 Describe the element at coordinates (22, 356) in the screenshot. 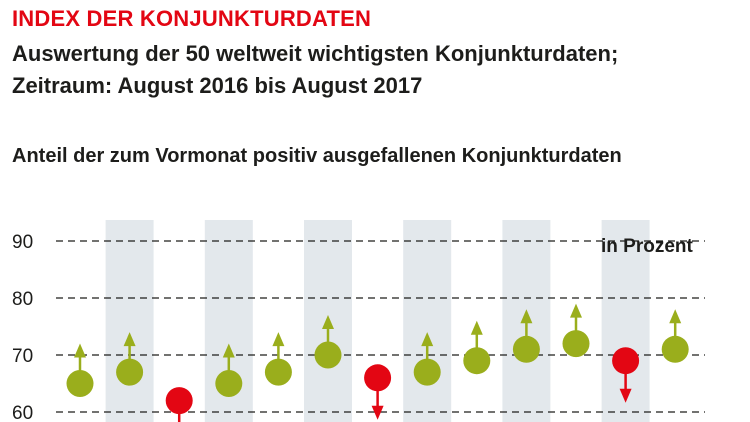

I see `y-tick-label: 70` at that location.